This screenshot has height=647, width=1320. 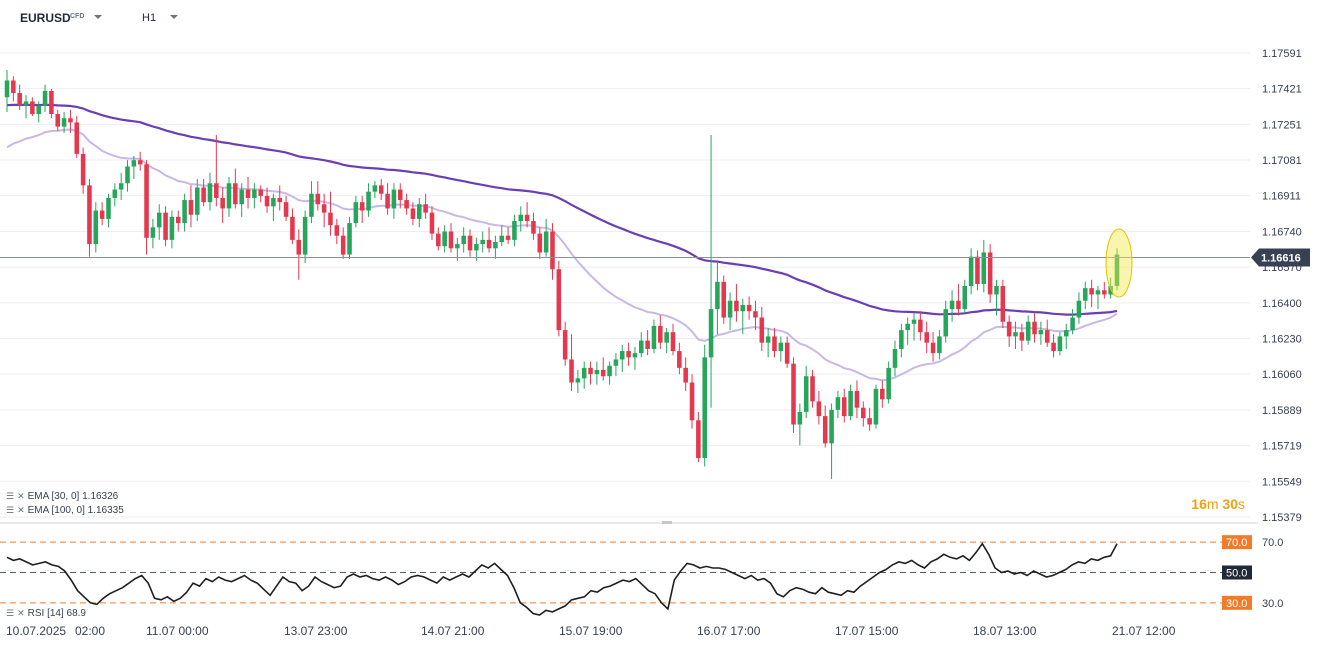 What do you see at coordinates (98, 17) in the screenshot?
I see `symbol-dropdown-icon` at bounding box center [98, 17].